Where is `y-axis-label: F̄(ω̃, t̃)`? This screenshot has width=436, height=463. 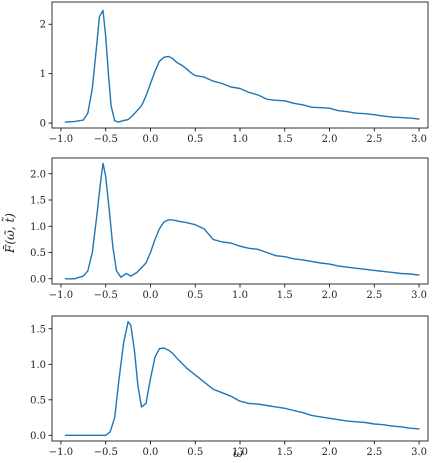 y-axis-label: F̄(ω̃, t̃) is located at coordinates (9, 233).